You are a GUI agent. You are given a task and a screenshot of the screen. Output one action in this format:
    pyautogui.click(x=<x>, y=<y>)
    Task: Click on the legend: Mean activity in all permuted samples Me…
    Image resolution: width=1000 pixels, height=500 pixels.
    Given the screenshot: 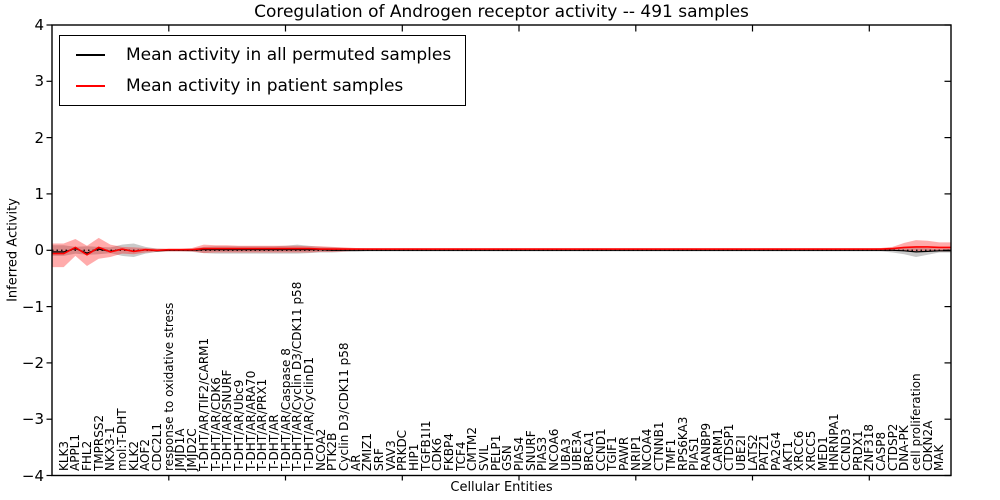 What is the action you would take?
    pyautogui.click(x=263, y=70)
    